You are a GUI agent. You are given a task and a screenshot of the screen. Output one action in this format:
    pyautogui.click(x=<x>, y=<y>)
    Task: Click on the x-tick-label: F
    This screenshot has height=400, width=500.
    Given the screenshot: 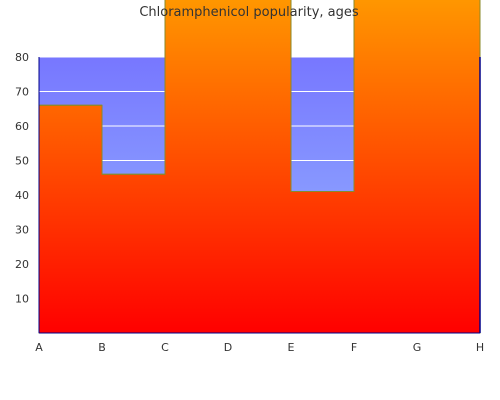 What is the action you would take?
    pyautogui.click(x=354, y=347)
    